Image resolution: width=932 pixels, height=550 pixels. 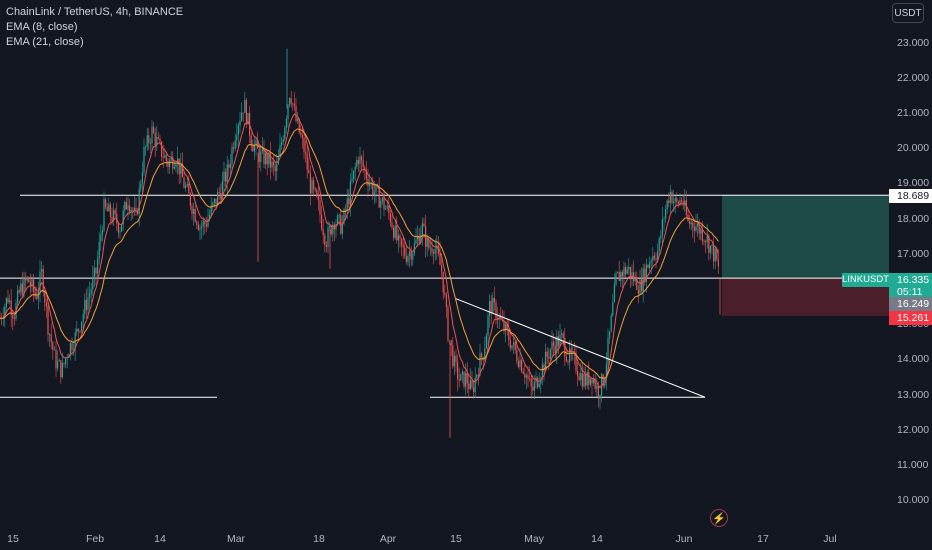 What do you see at coordinates (95, 12) in the screenshot?
I see `symbol-title: ChainLink / TetherUS, 4h, BINANCE` at bounding box center [95, 12].